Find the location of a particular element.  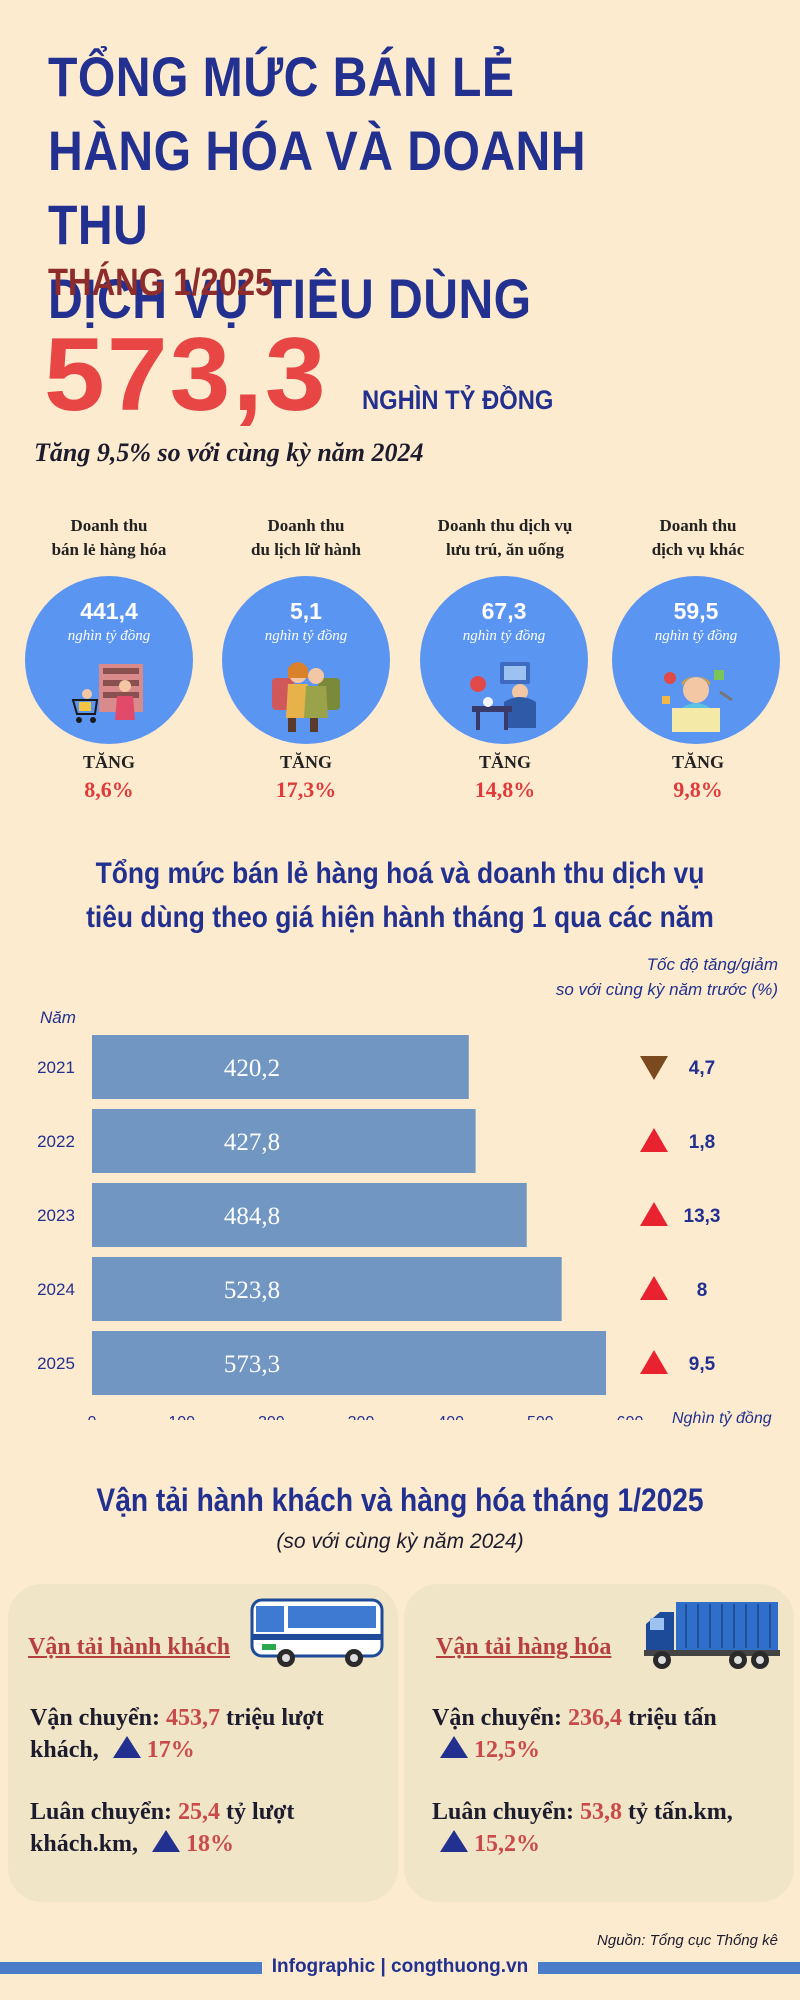

x-tick-label: 0 is located at coordinates (92, 1417).